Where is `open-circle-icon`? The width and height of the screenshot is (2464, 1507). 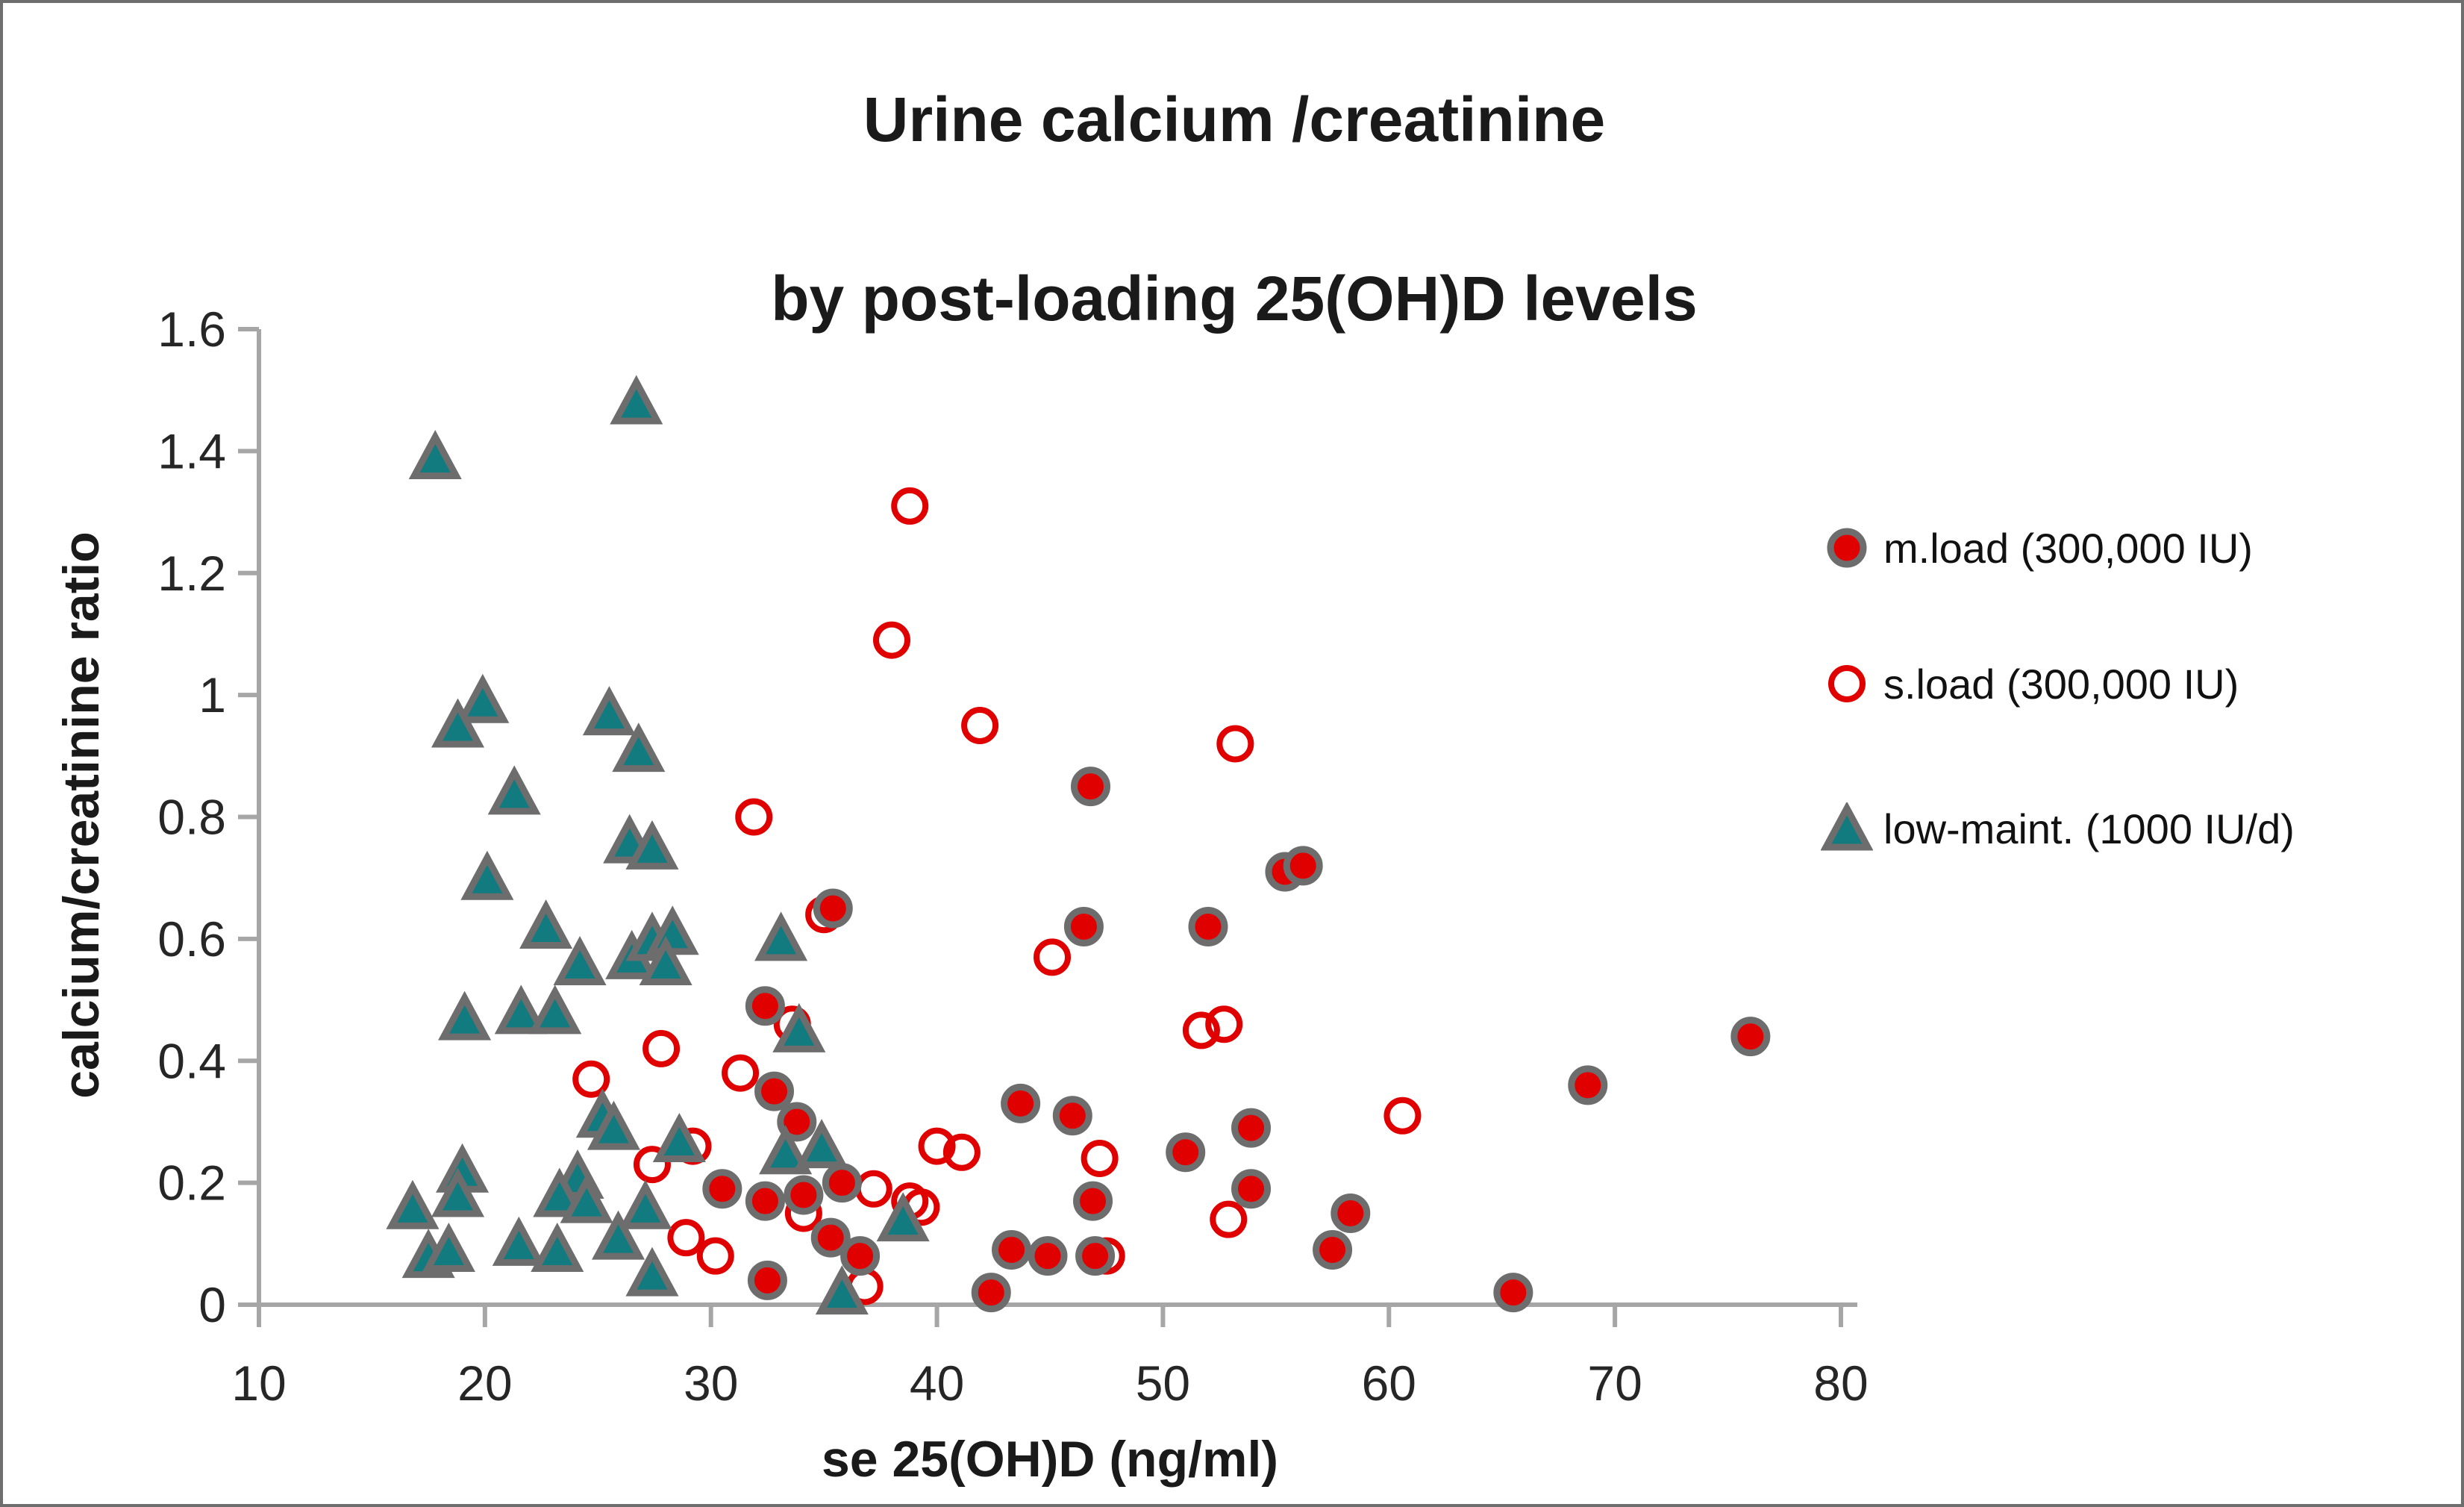 open-circle-icon is located at coordinates (1847, 684).